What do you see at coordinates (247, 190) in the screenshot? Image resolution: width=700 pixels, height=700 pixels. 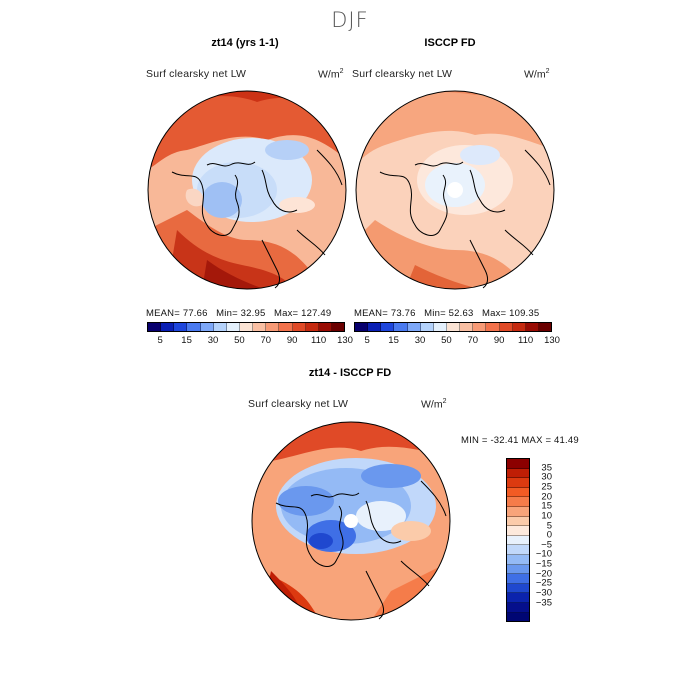 I see `model-polar-map` at bounding box center [247, 190].